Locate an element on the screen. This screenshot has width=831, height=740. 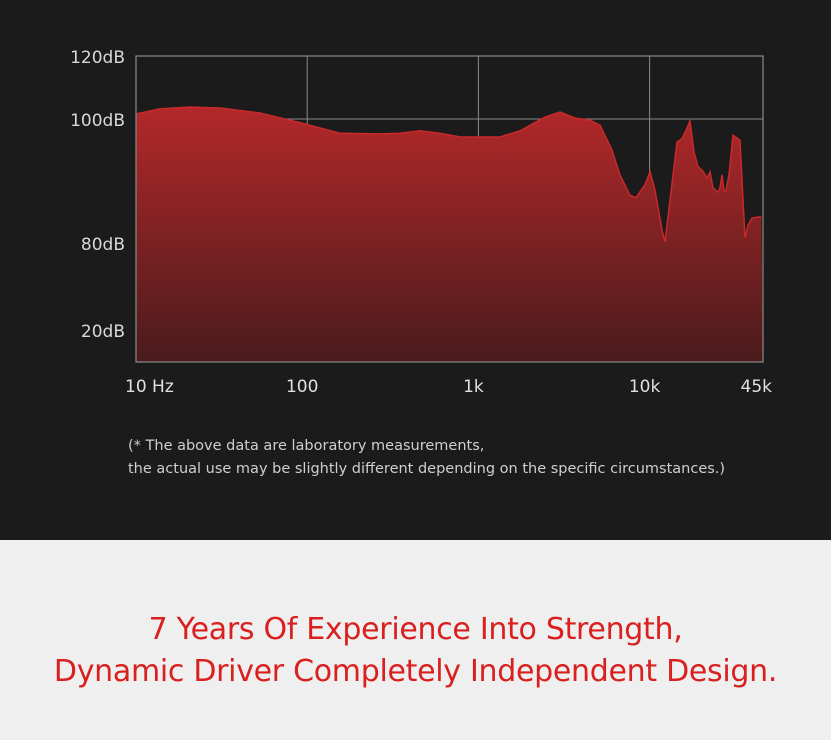
x-tick-label: 10 Hz is located at coordinates (149, 387).